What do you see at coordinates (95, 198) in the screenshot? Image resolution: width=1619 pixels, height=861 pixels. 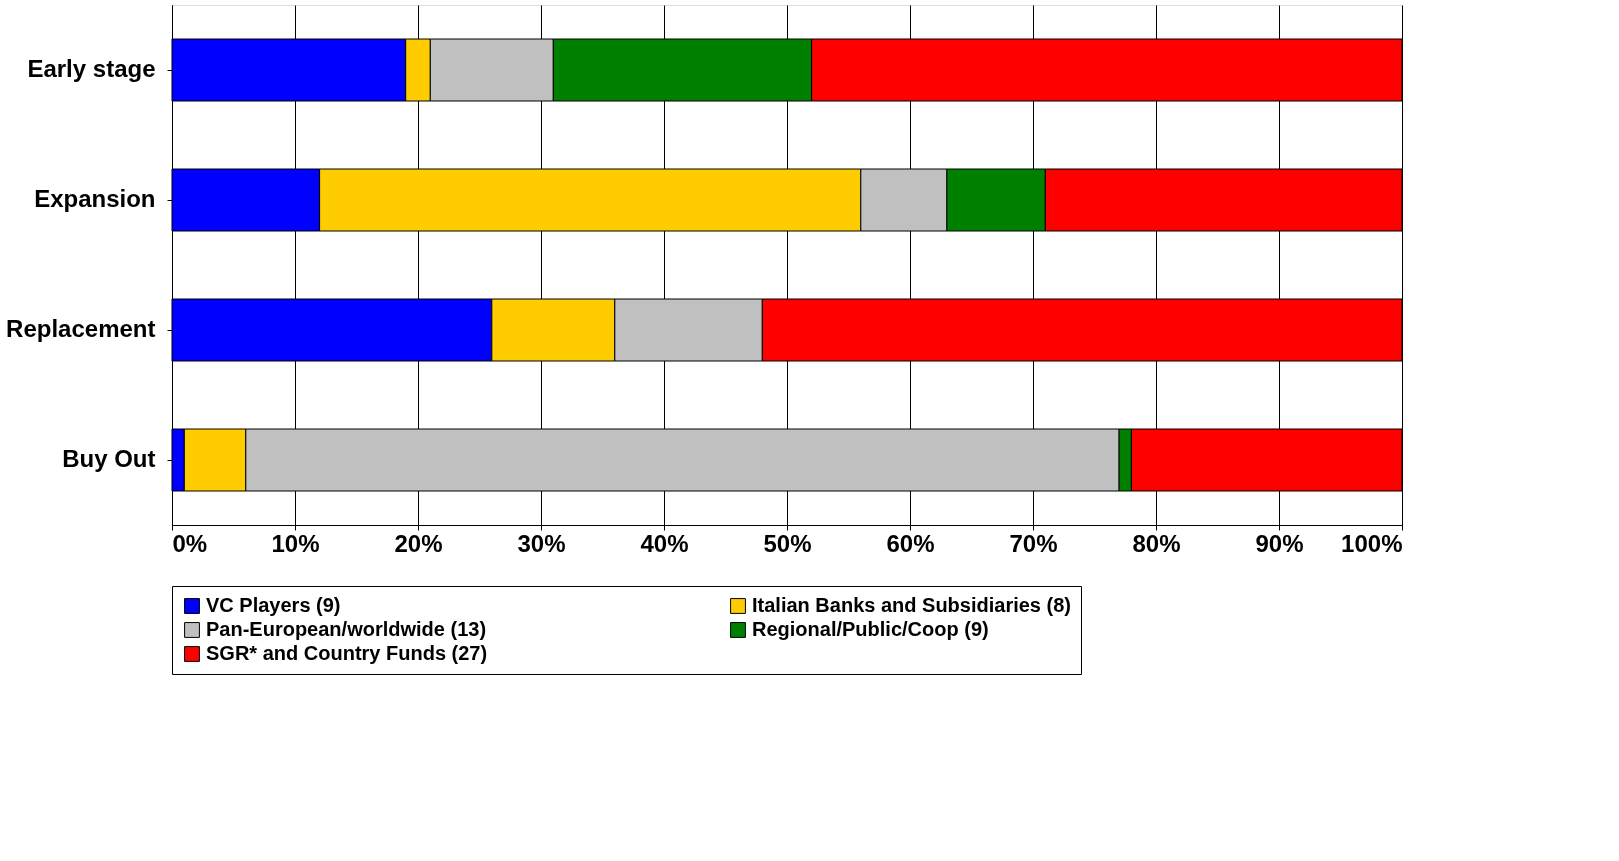 I see `y-tick-label: Expansion` at bounding box center [95, 198].